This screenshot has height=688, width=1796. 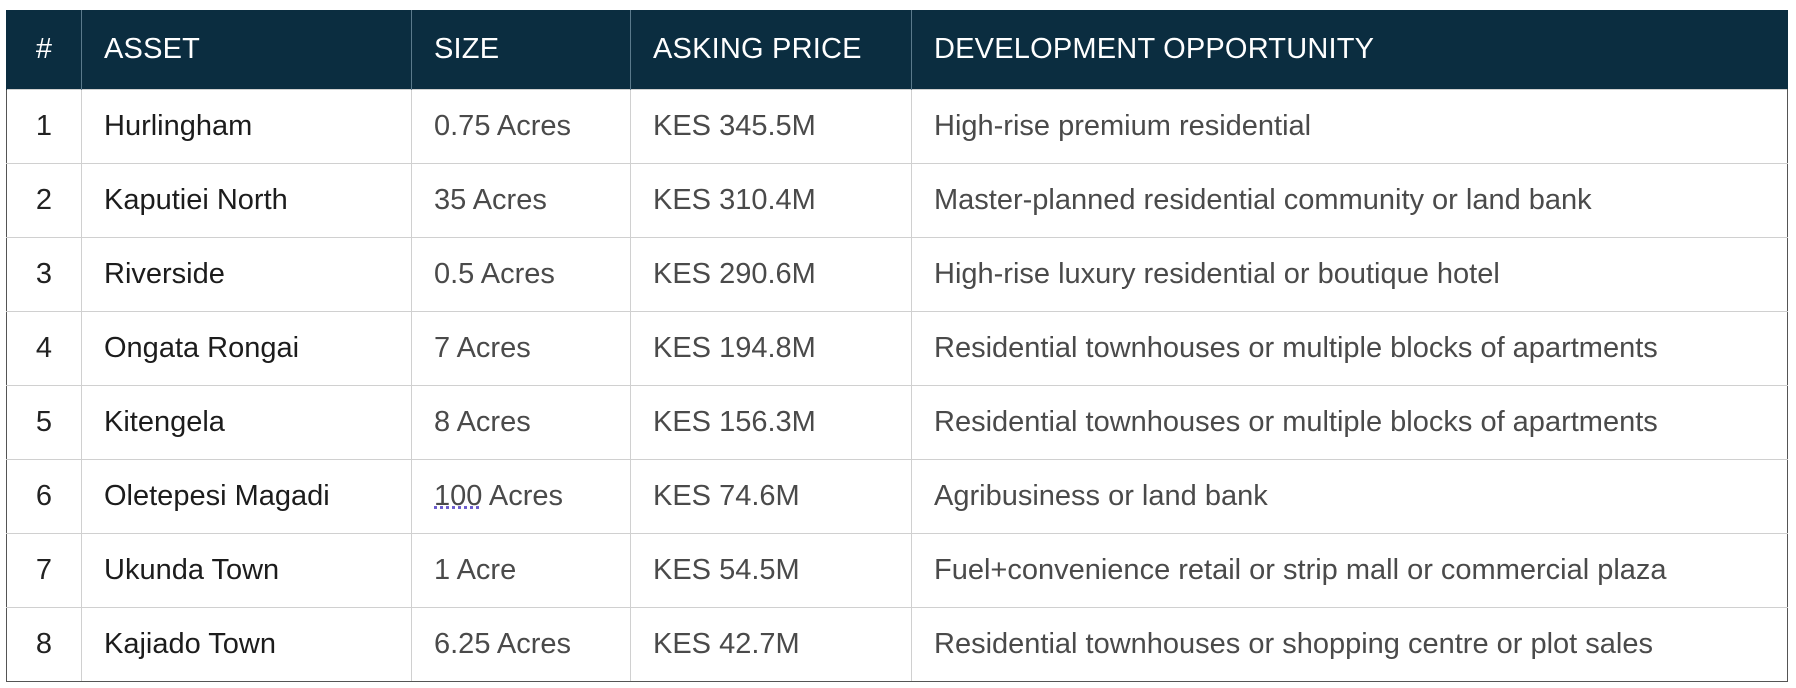 I want to click on development-opportunity: High-rise premium residential, so click(x=1349, y=126).